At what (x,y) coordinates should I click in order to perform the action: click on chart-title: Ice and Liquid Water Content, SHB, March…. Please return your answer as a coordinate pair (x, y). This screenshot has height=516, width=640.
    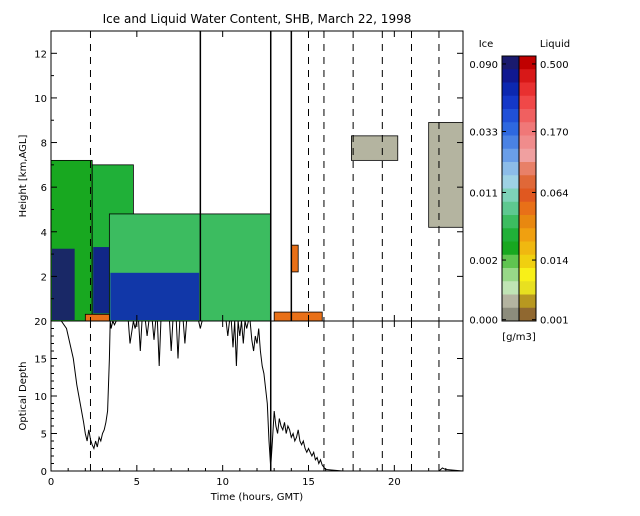
    Looking at the image, I should click on (257, 19).